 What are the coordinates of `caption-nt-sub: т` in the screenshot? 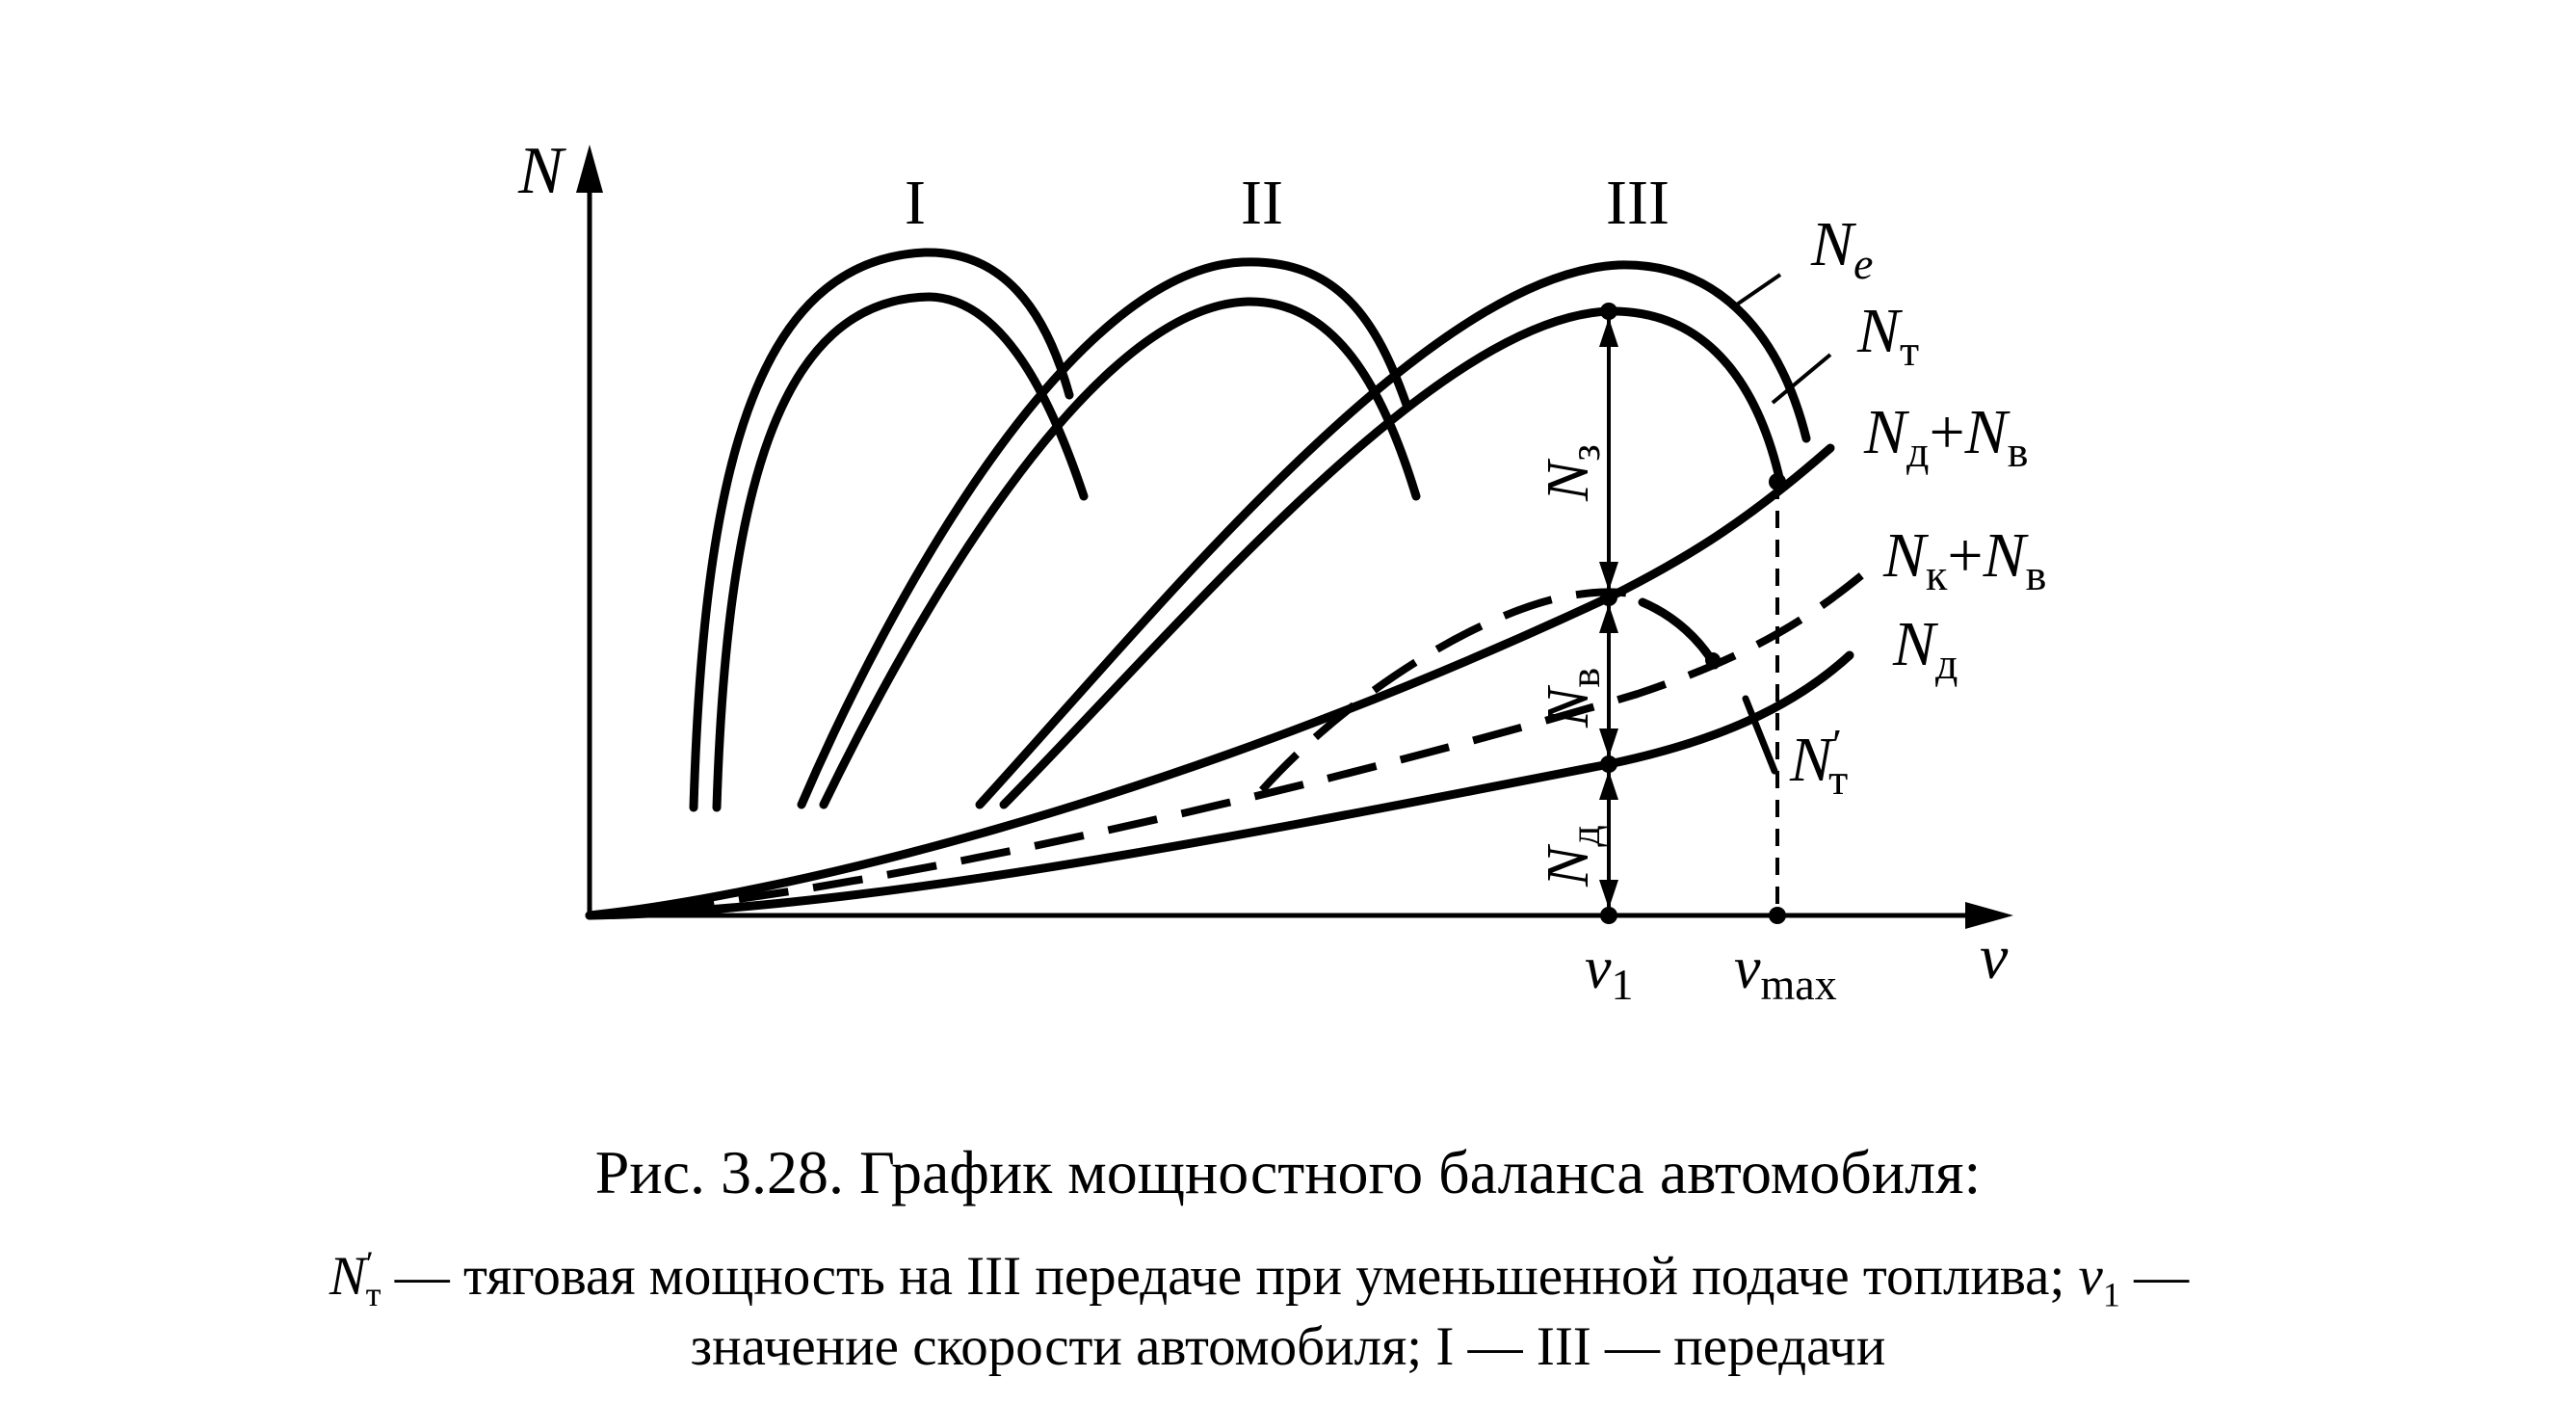 It's located at (373, 1295).